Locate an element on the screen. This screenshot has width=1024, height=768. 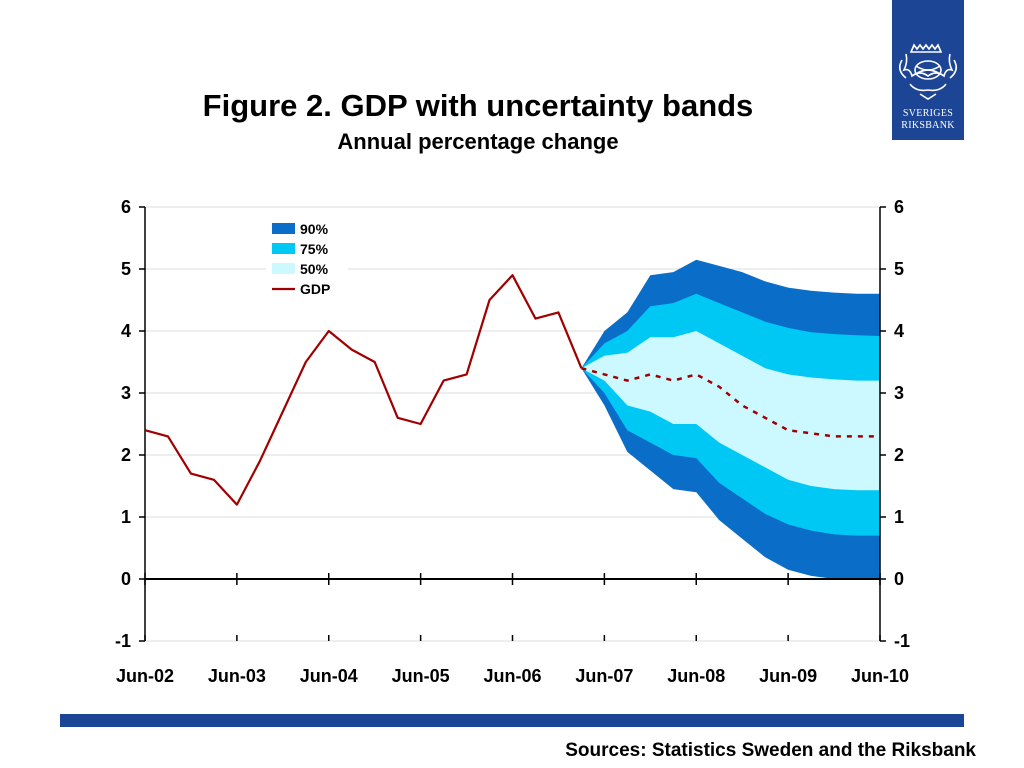
logo-text-line1: SVERIGES is located at coordinates (928, 113).